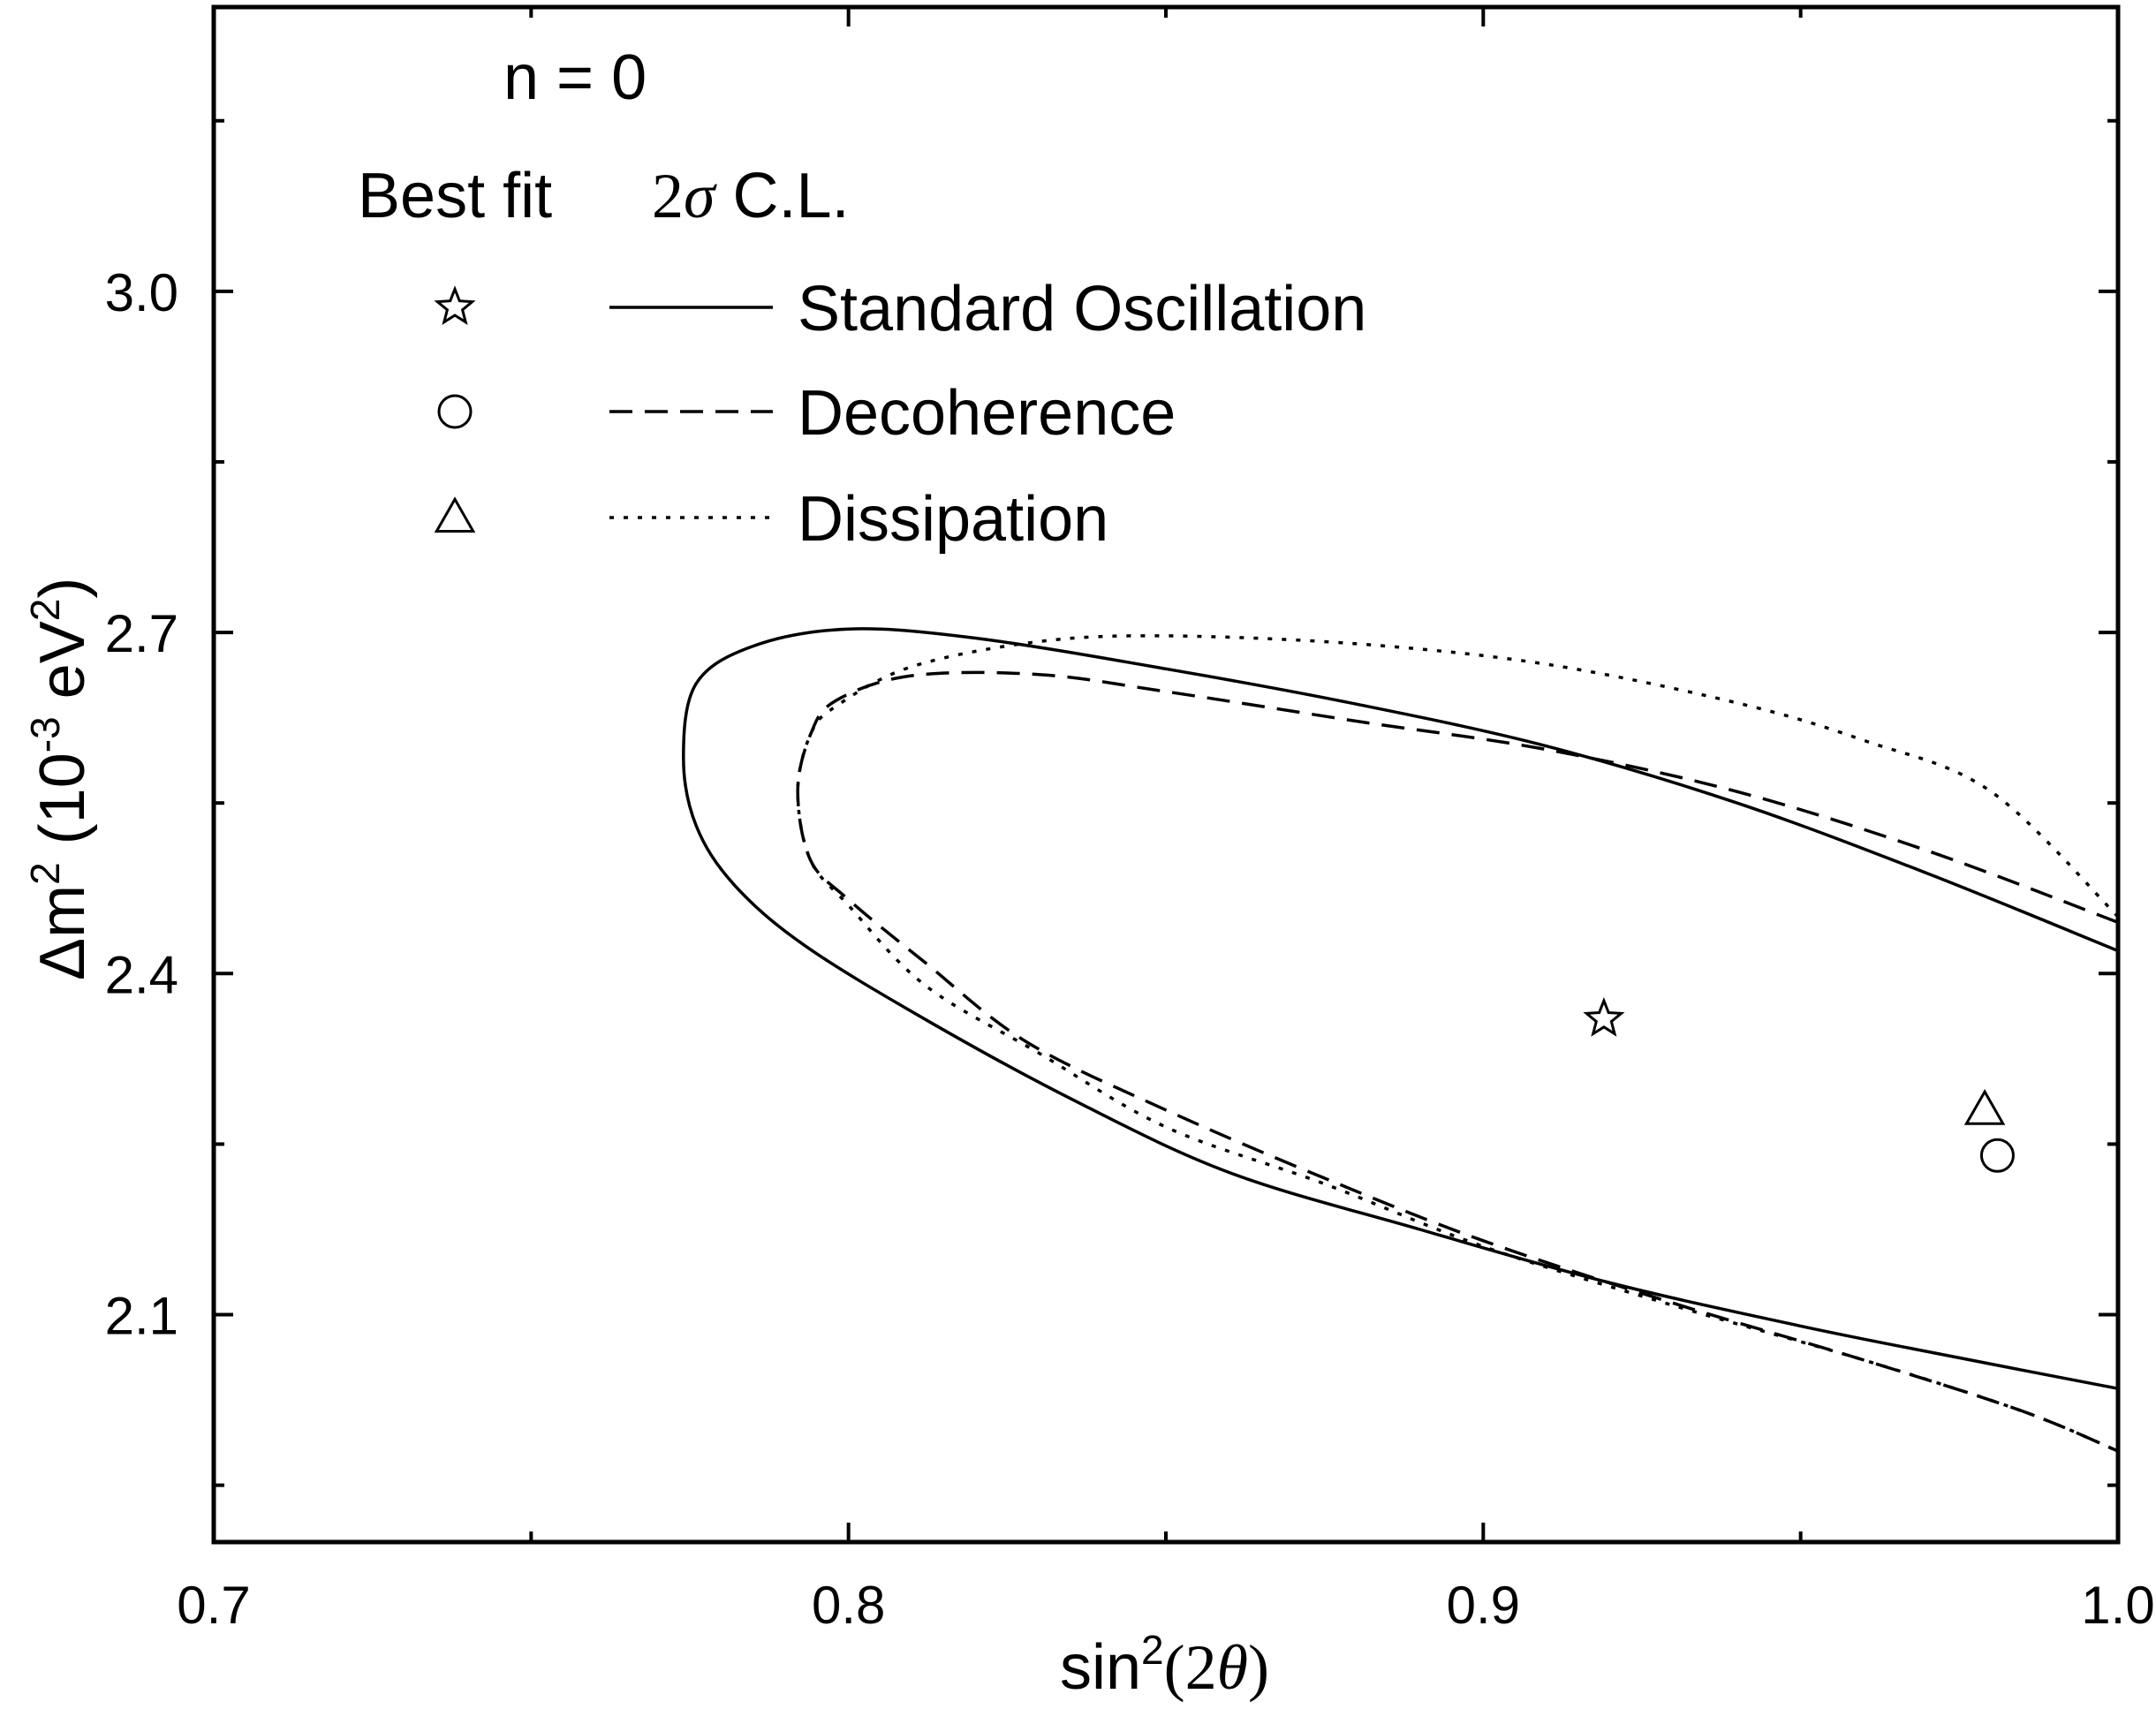 This screenshot has width=2156, height=1709. What do you see at coordinates (1201, 1667) in the screenshot?
I see `x-title-number: 2` at bounding box center [1201, 1667].